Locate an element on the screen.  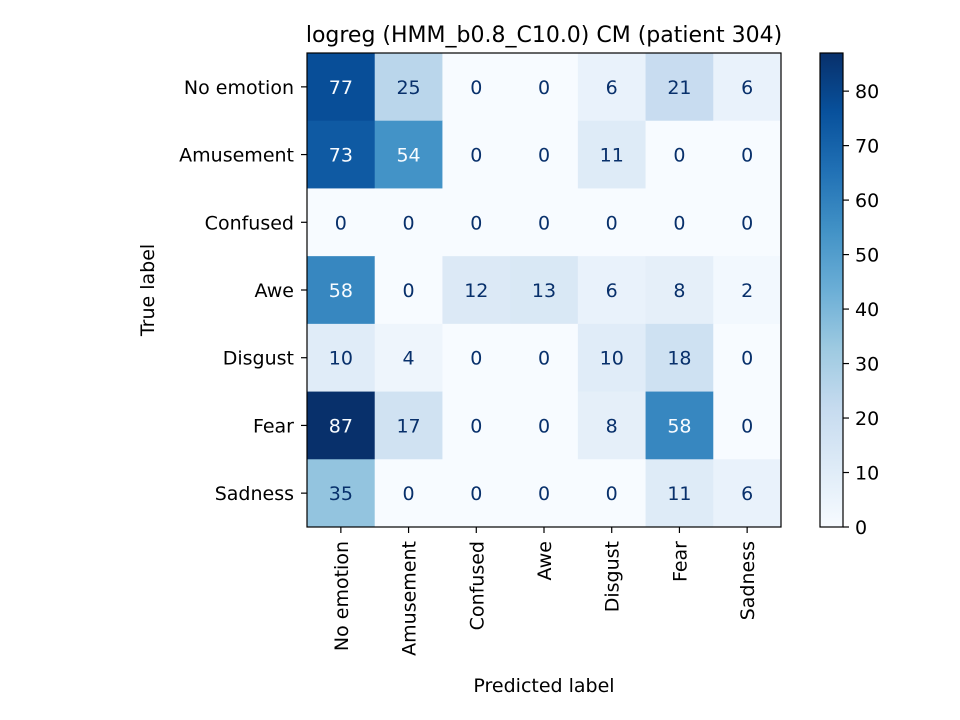
y-tick-label: No emotion is located at coordinates (239, 88).